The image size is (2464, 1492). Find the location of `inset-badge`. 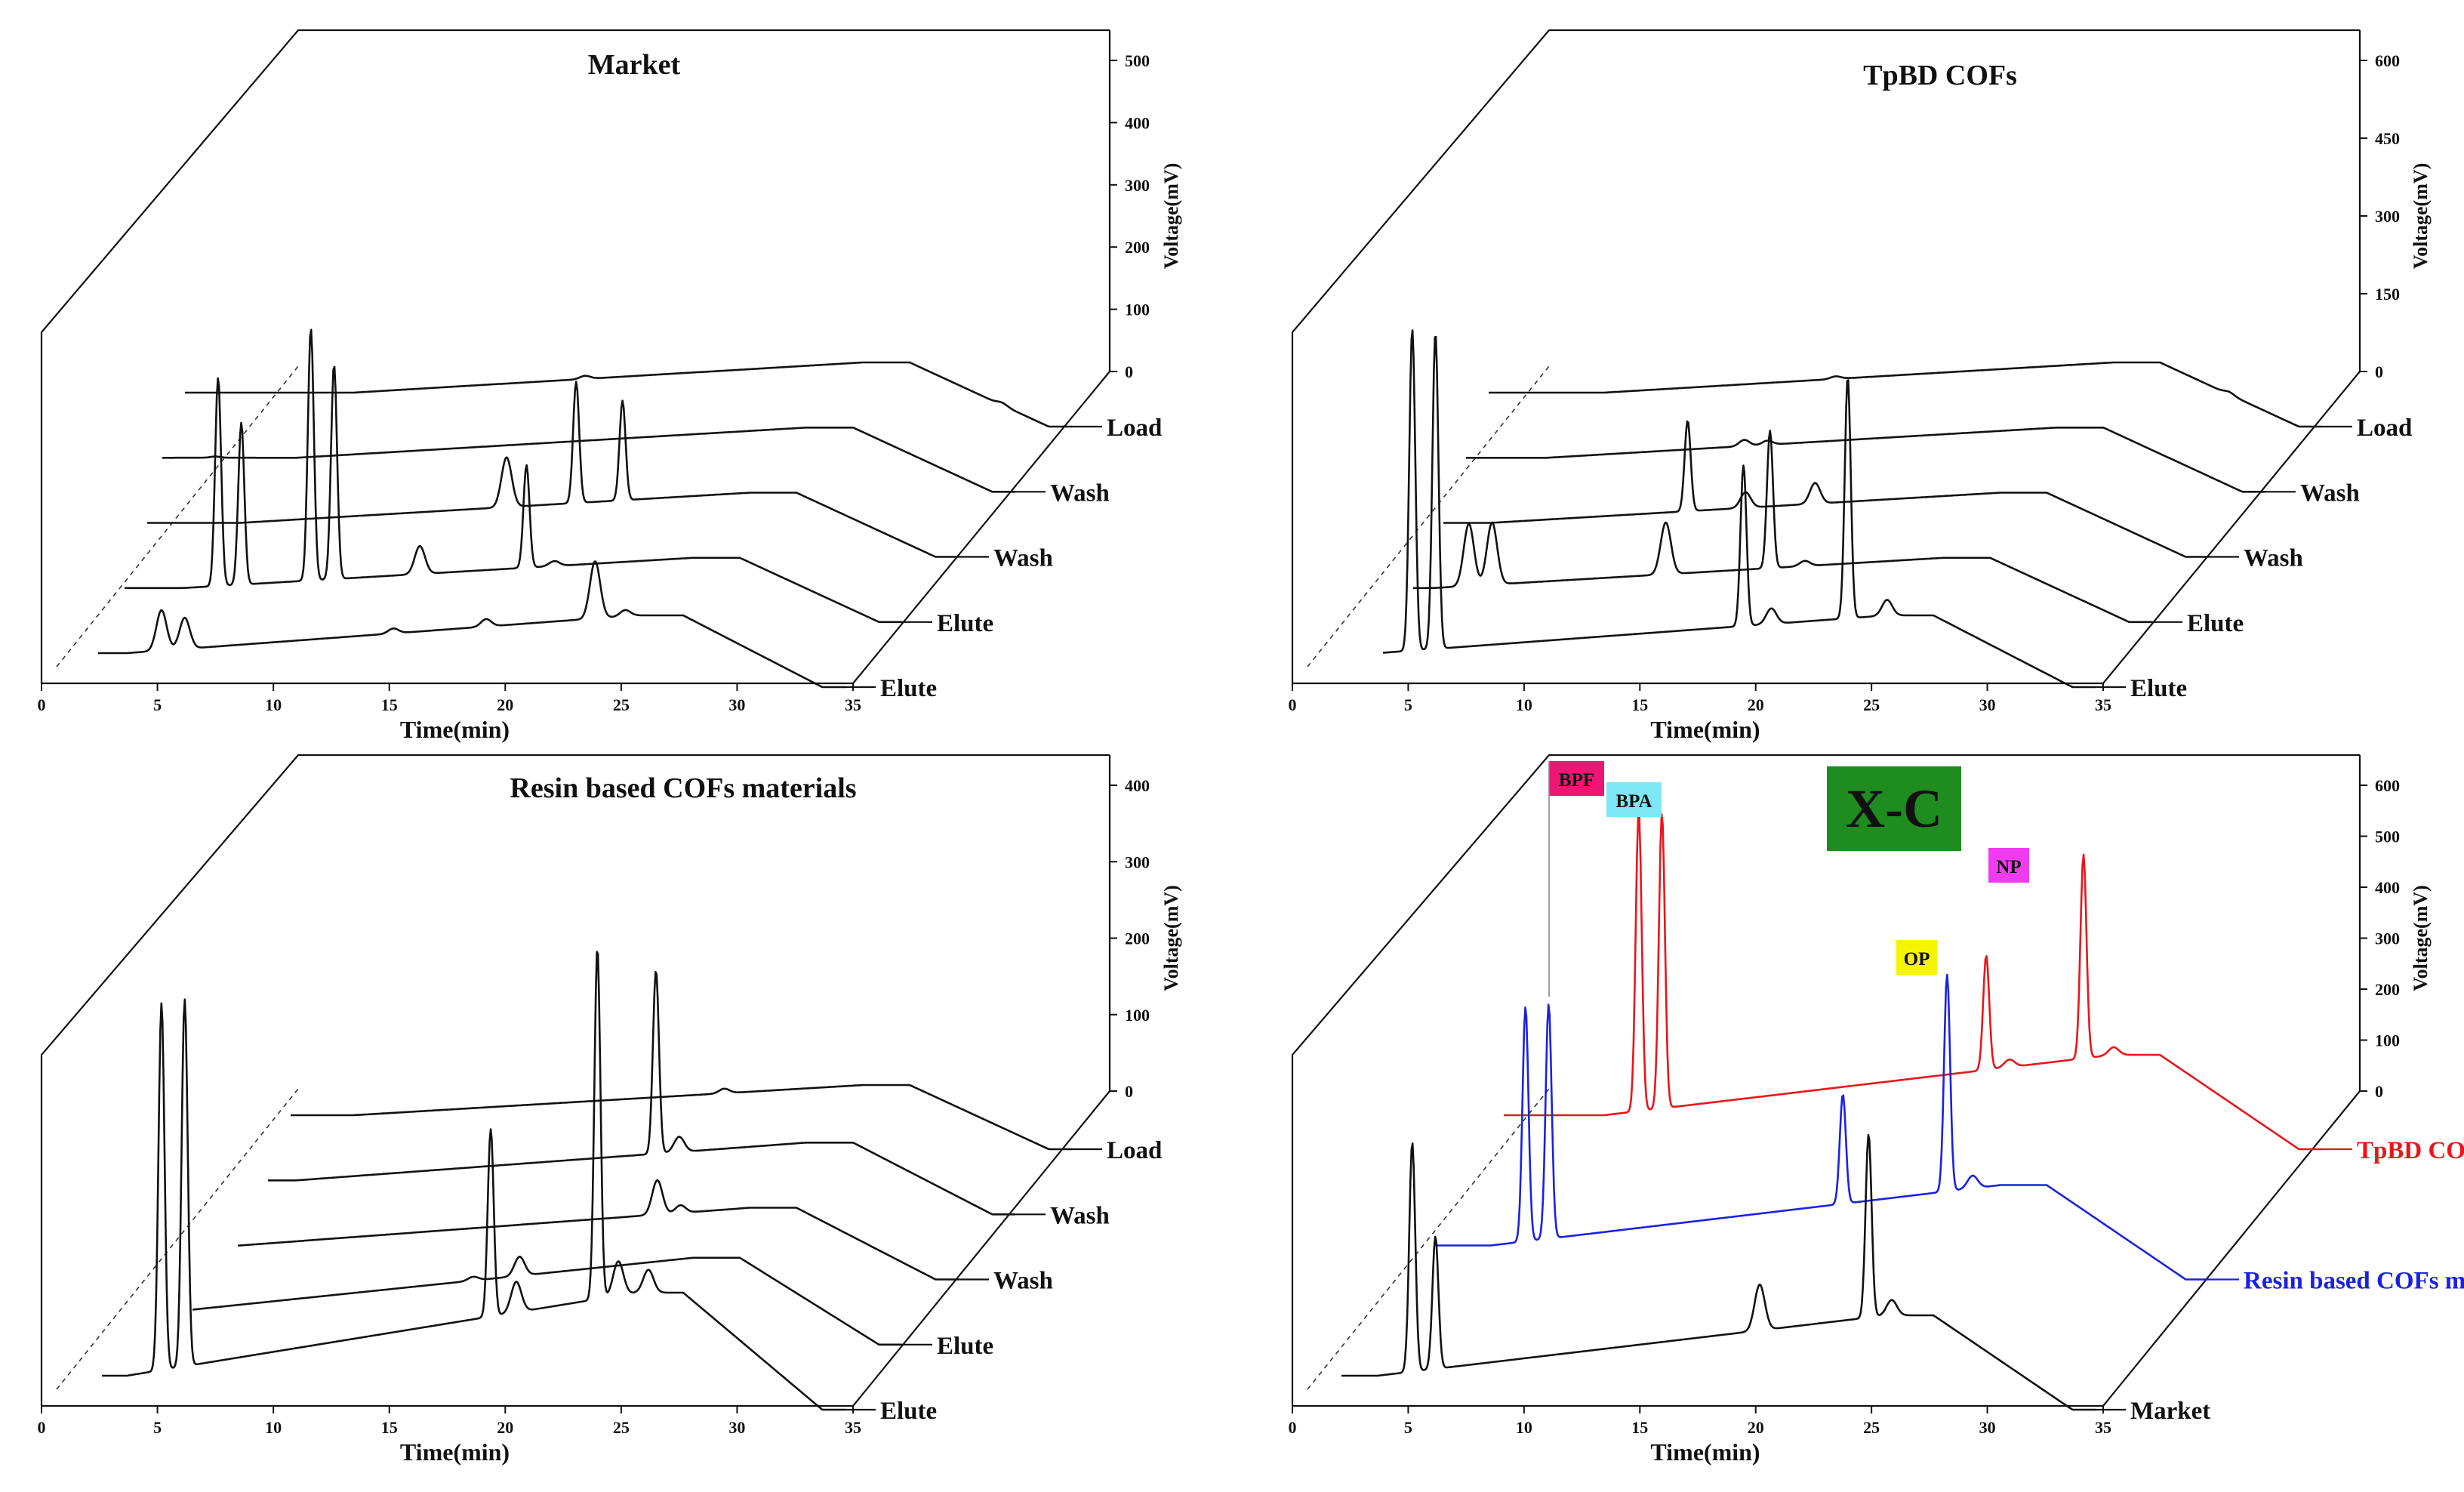

inset-badge is located at coordinates (1894, 808).